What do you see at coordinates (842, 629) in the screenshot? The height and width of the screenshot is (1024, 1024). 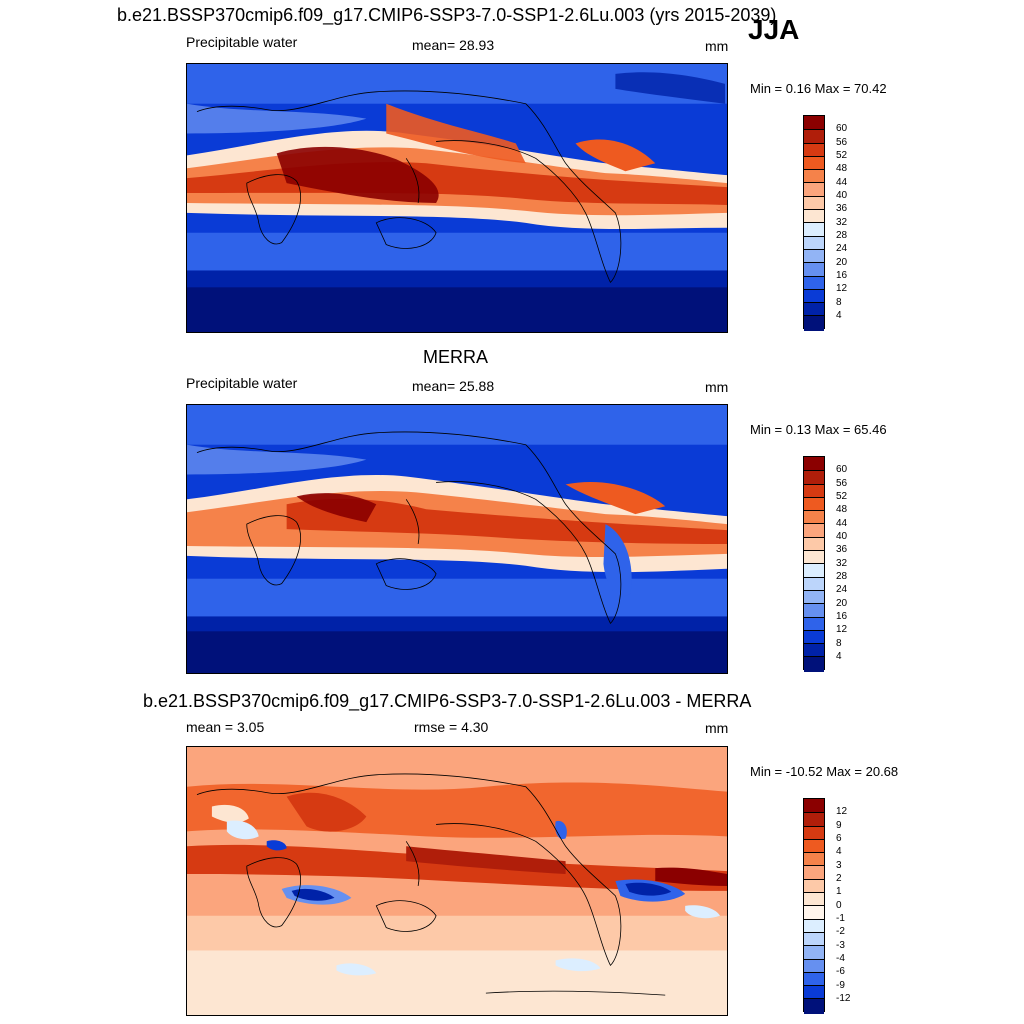 I see `panel2-tick: 12` at bounding box center [842, 629].